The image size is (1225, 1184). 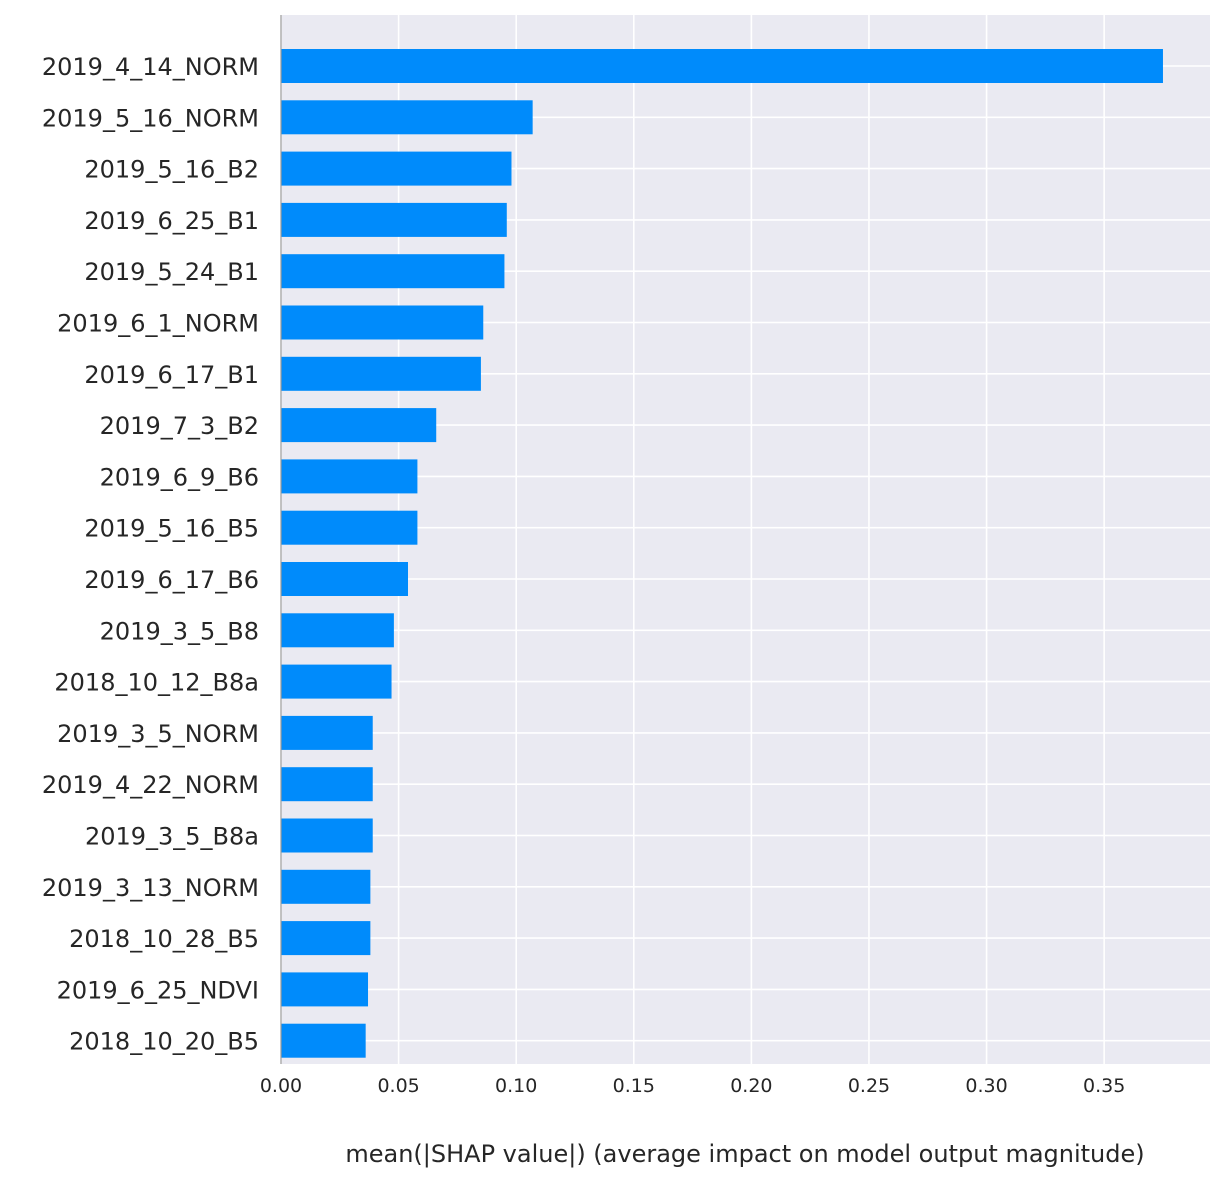 I want to click on x-tick-label: 0.10, so click(x=516, y=1086).